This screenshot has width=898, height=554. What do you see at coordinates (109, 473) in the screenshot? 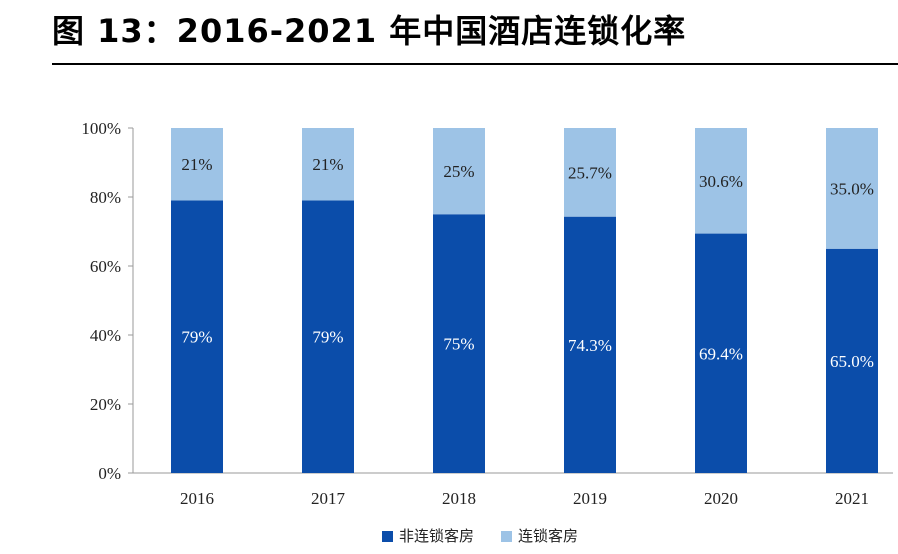
I see `y-tick-label: 0%` at bounding box center [109, 473].